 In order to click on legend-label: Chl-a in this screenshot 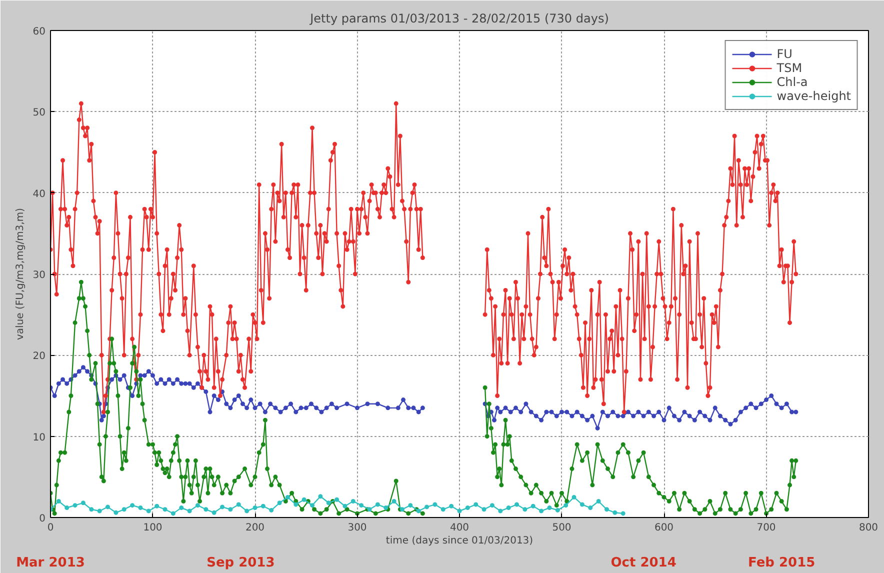, I will do `click(792, 82)`.